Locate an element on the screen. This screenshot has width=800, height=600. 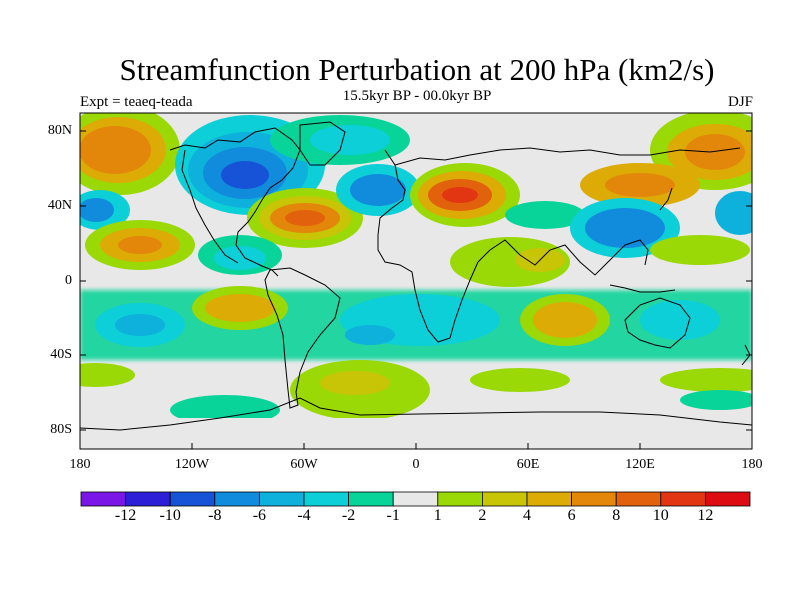
colorbar-label: 2 is located at coordinates (482, 515).